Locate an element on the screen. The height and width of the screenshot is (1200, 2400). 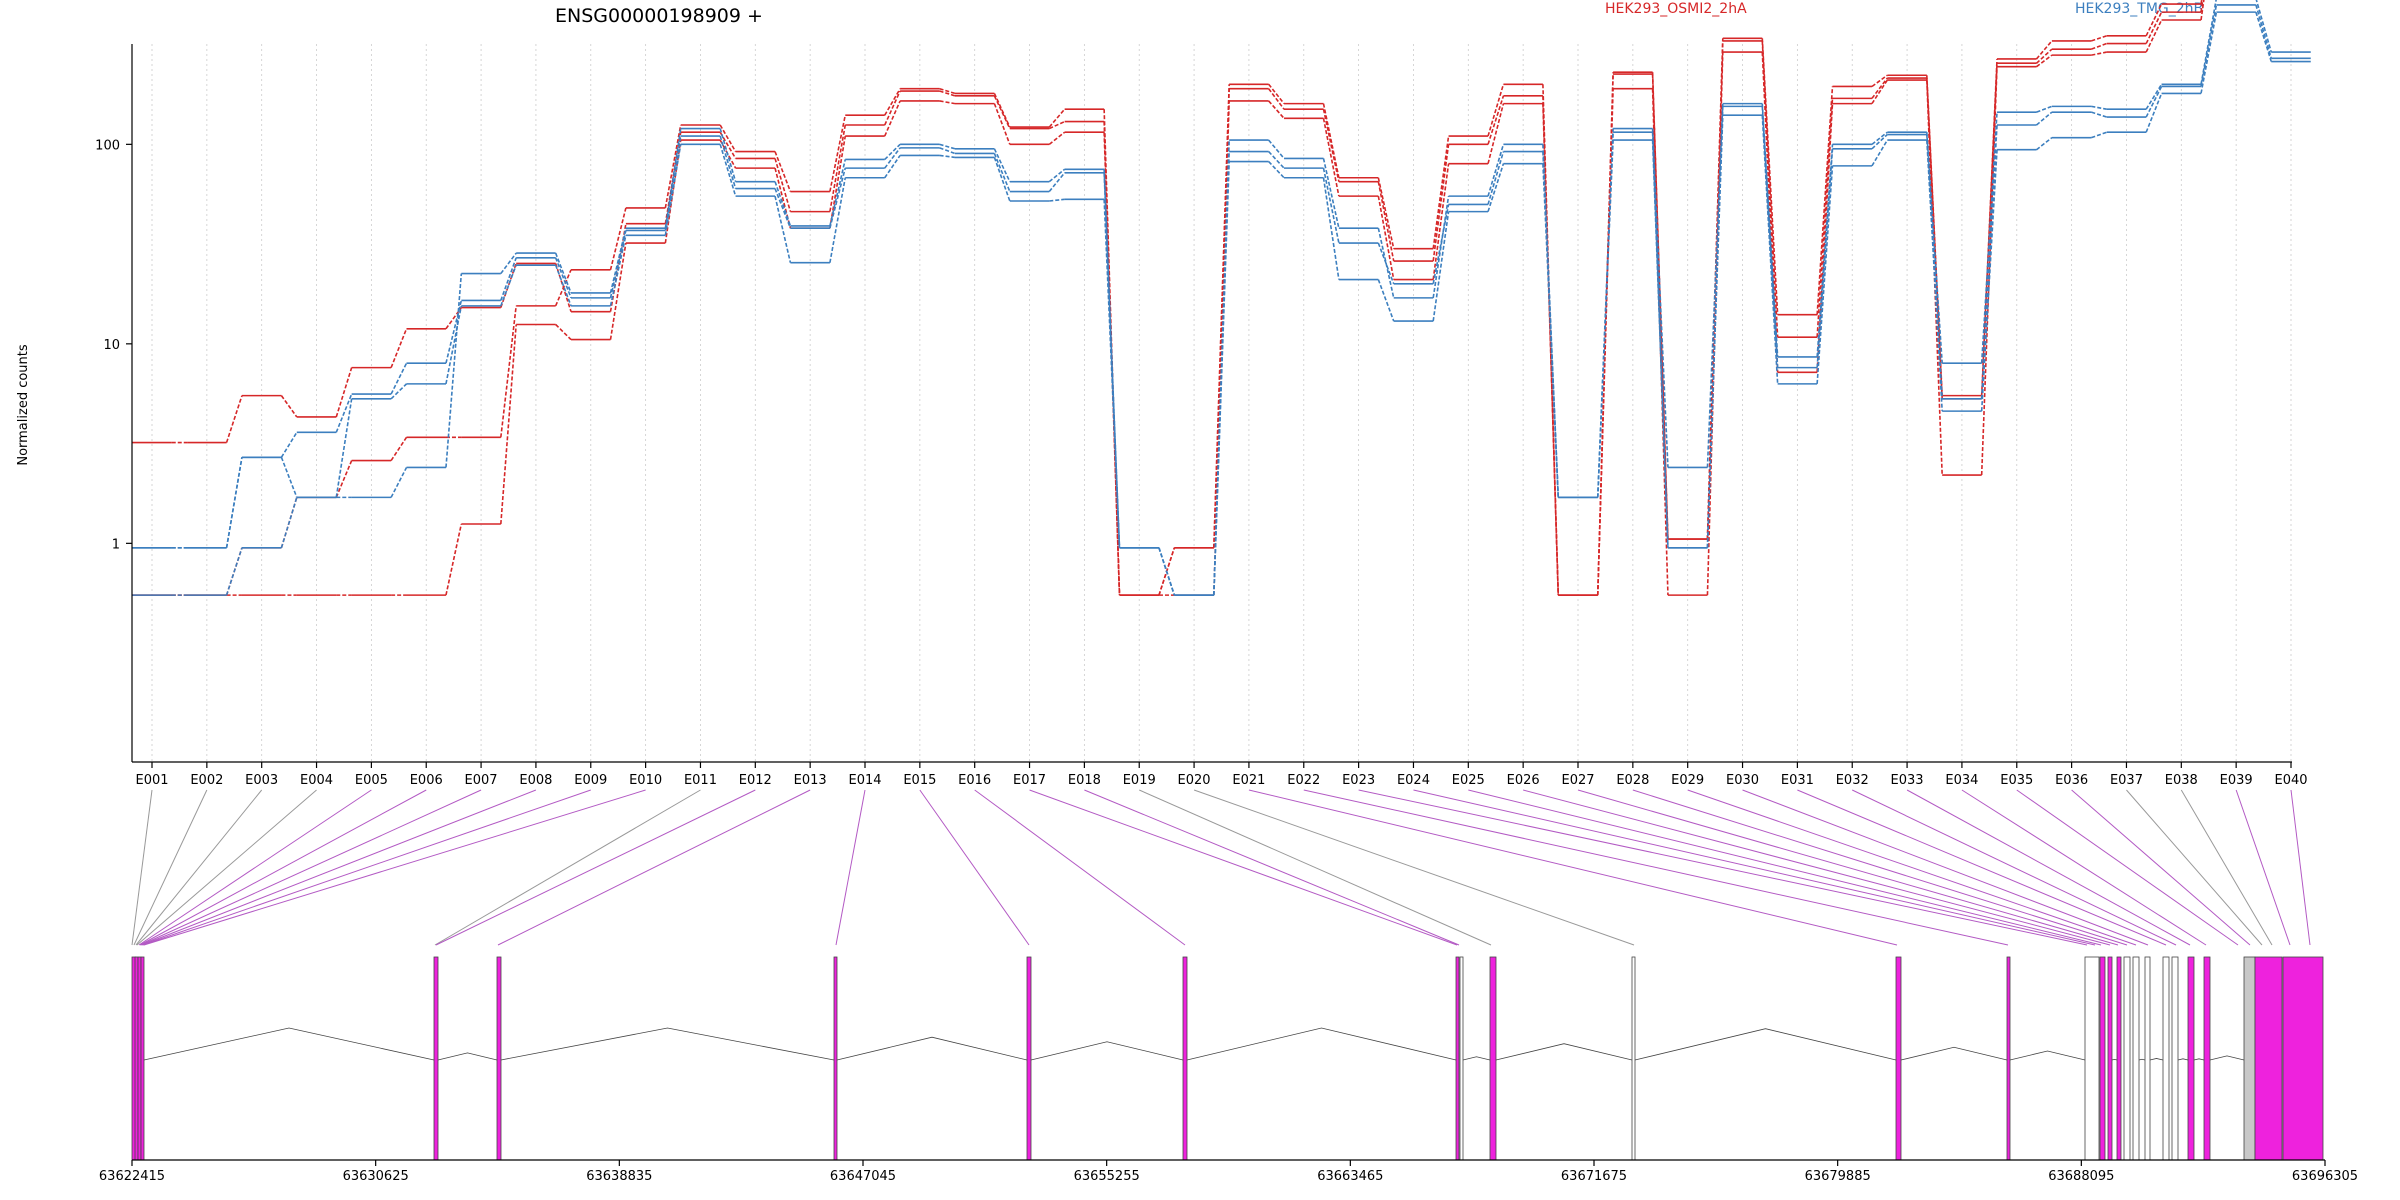
x-tick-label-e006: E006 is located at coordinates (426, 780).